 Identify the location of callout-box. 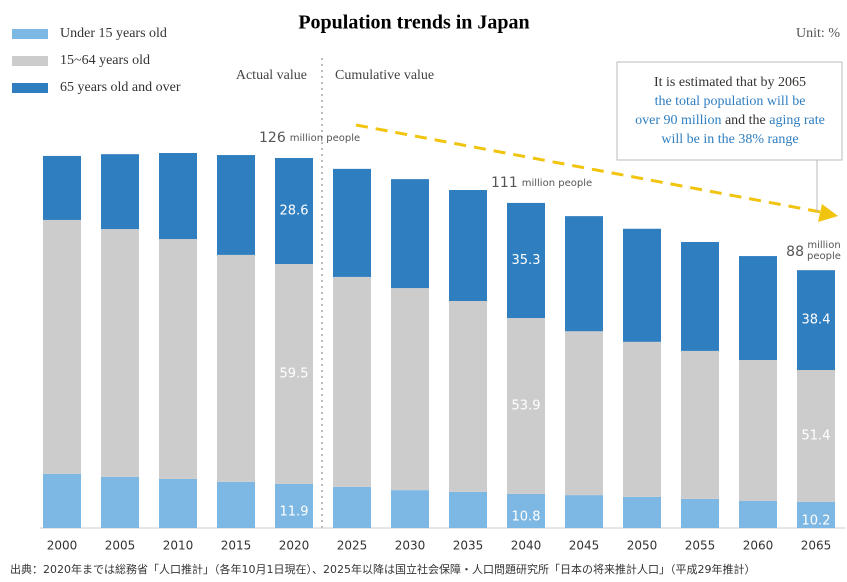
(729, 111).